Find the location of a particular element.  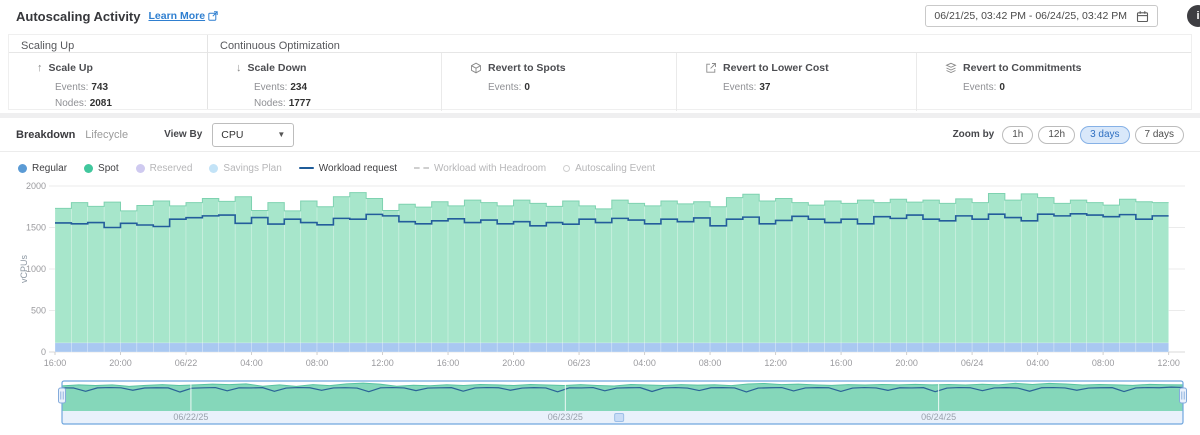

metric-scale-up: ↑ Scale Up Events: 743 Nodes: 2081 is located at coordinates (60, 82).